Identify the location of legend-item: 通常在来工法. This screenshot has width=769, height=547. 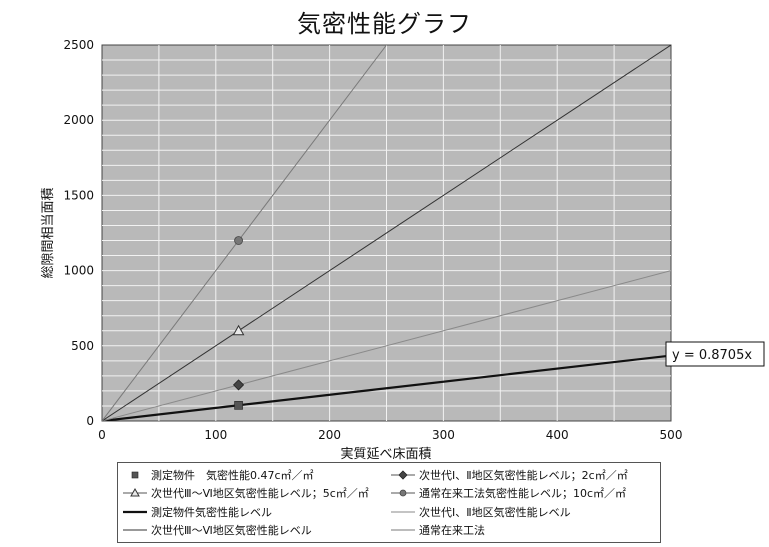
(437, 530).